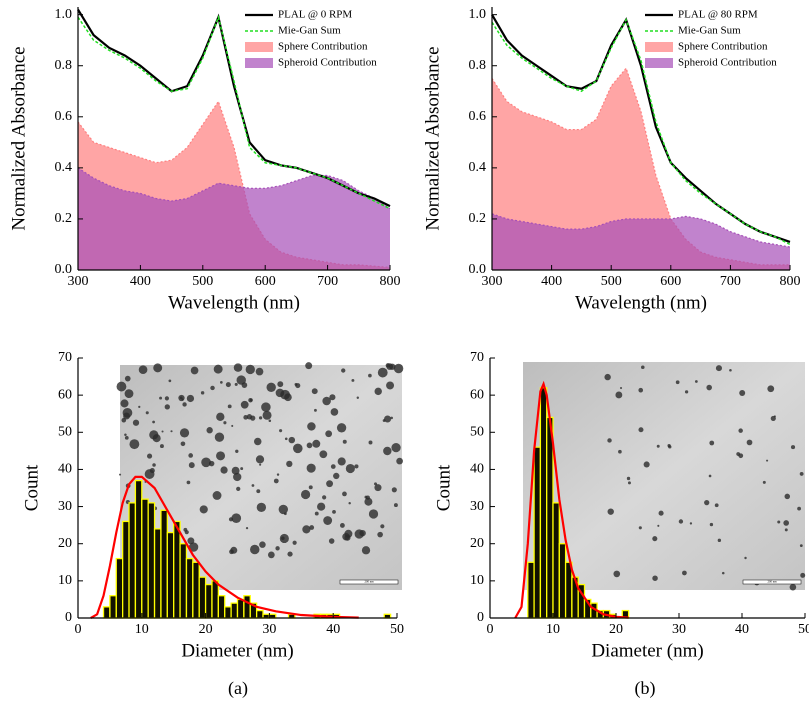  I want to click on x-tick-label: 400, so click(551, 281).